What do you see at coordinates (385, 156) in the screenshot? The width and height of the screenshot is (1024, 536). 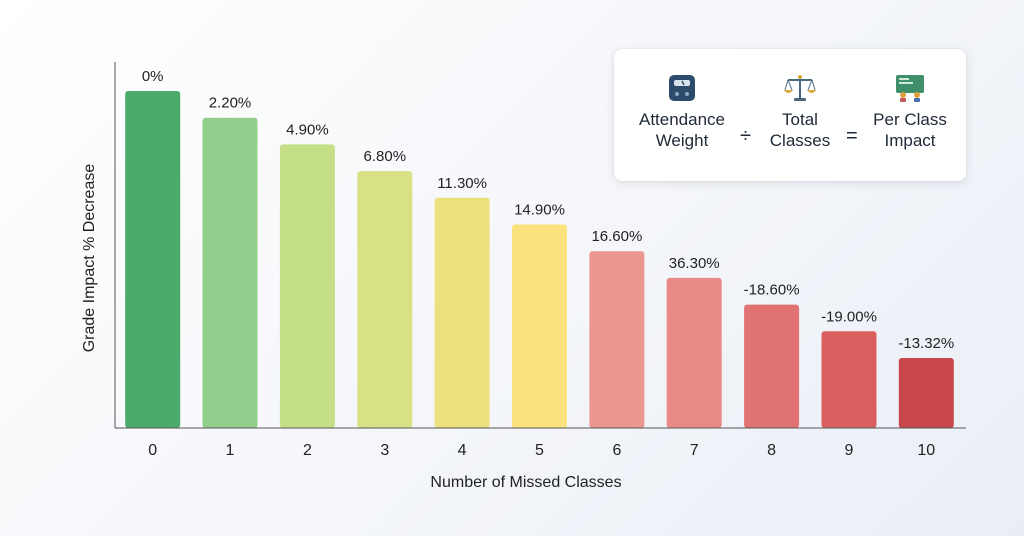 I see `data-label-3: 6.80%` at bounding box center [385, 156].